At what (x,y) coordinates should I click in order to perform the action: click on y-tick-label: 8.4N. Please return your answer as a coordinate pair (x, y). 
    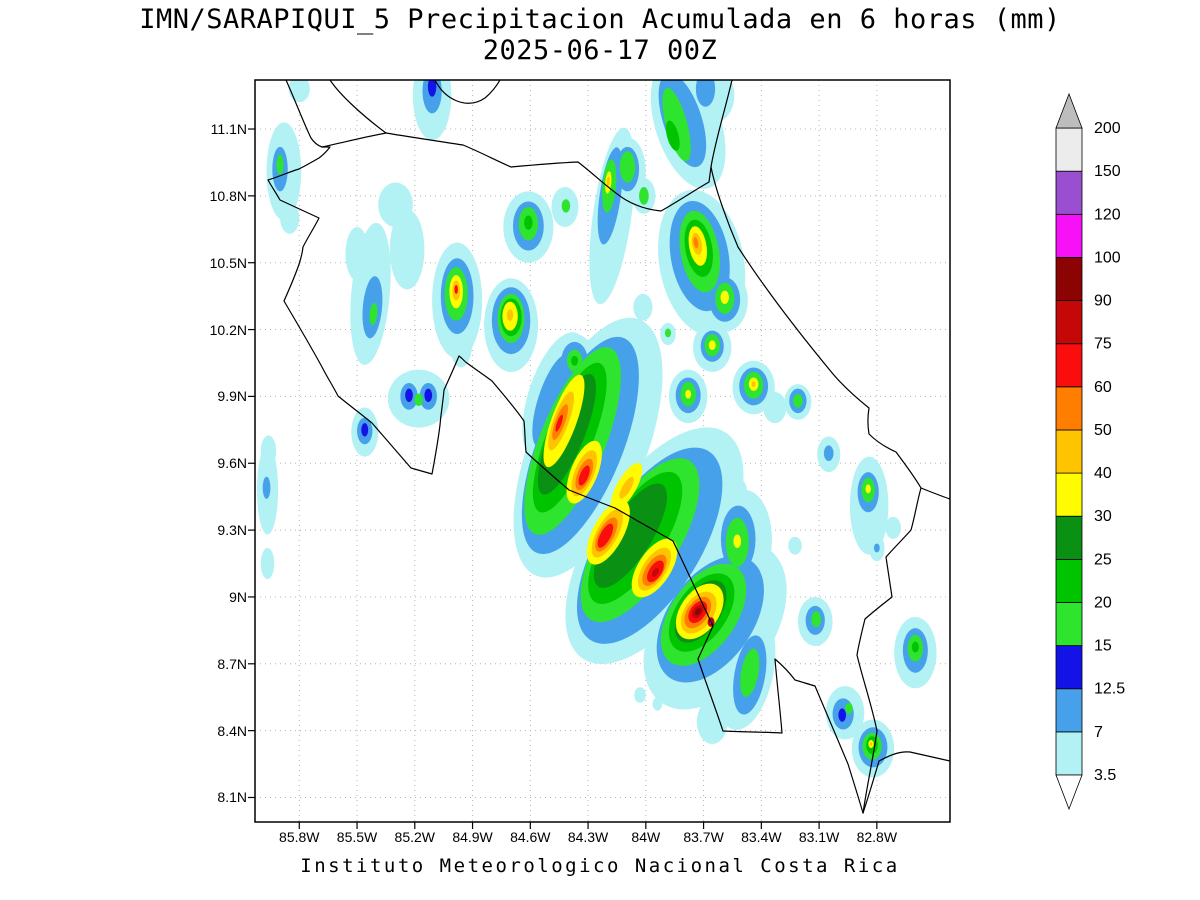
    Looking at the image, I should click on (232, 730).